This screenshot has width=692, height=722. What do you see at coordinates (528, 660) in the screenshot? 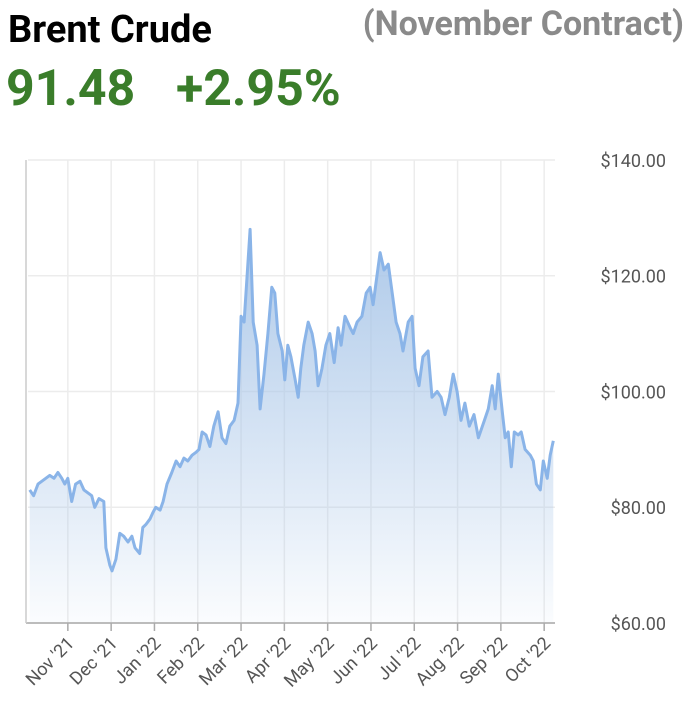
I see `x-tick-label: Oct '22` at bounding box center [528, 660].